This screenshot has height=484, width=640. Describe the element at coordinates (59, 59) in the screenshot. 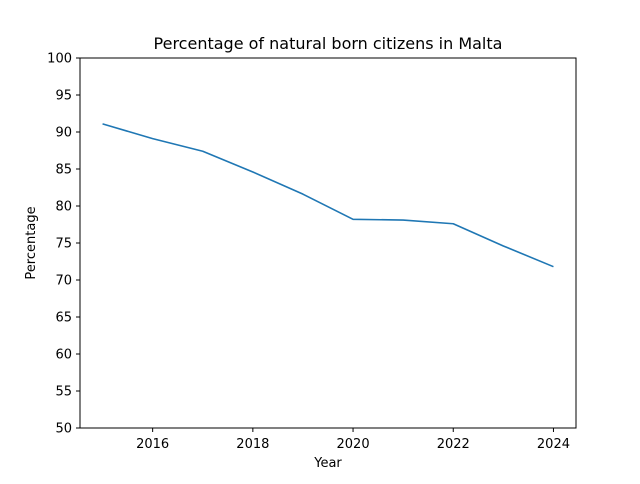

I see `y-tick-label: 100` at that location.